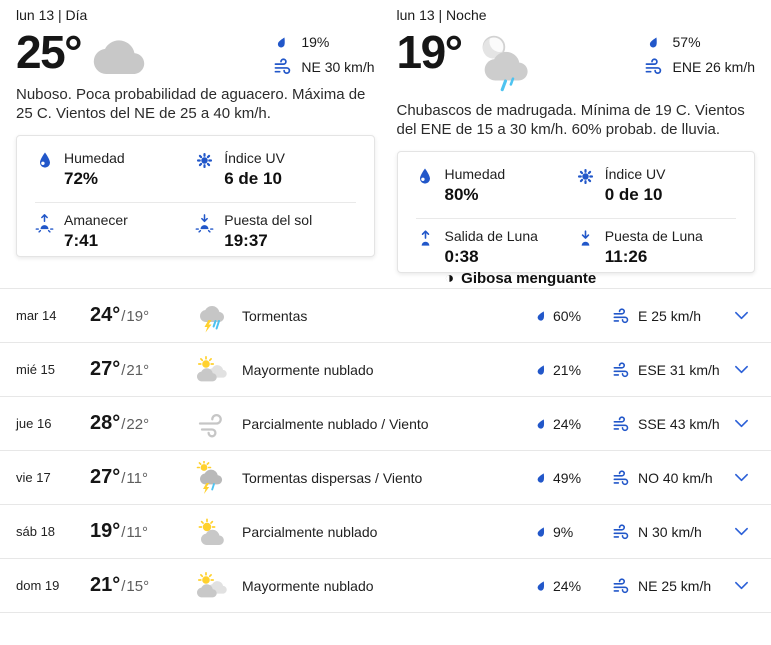 Image resolution: width=771 pixels, height=645 pixels. Describe the element at coordinates (653, 236) in the screenshot. I see `detail-label: Puesta de Luna` at that location.